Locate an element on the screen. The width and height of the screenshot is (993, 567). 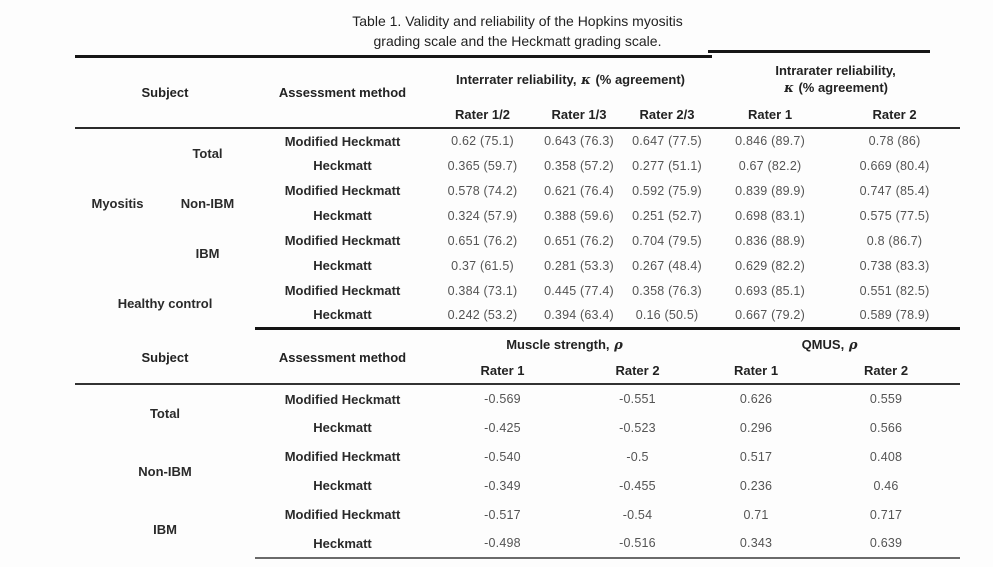
muscle-strength-label: Muscle strength, is located at coordinates (558, 344).